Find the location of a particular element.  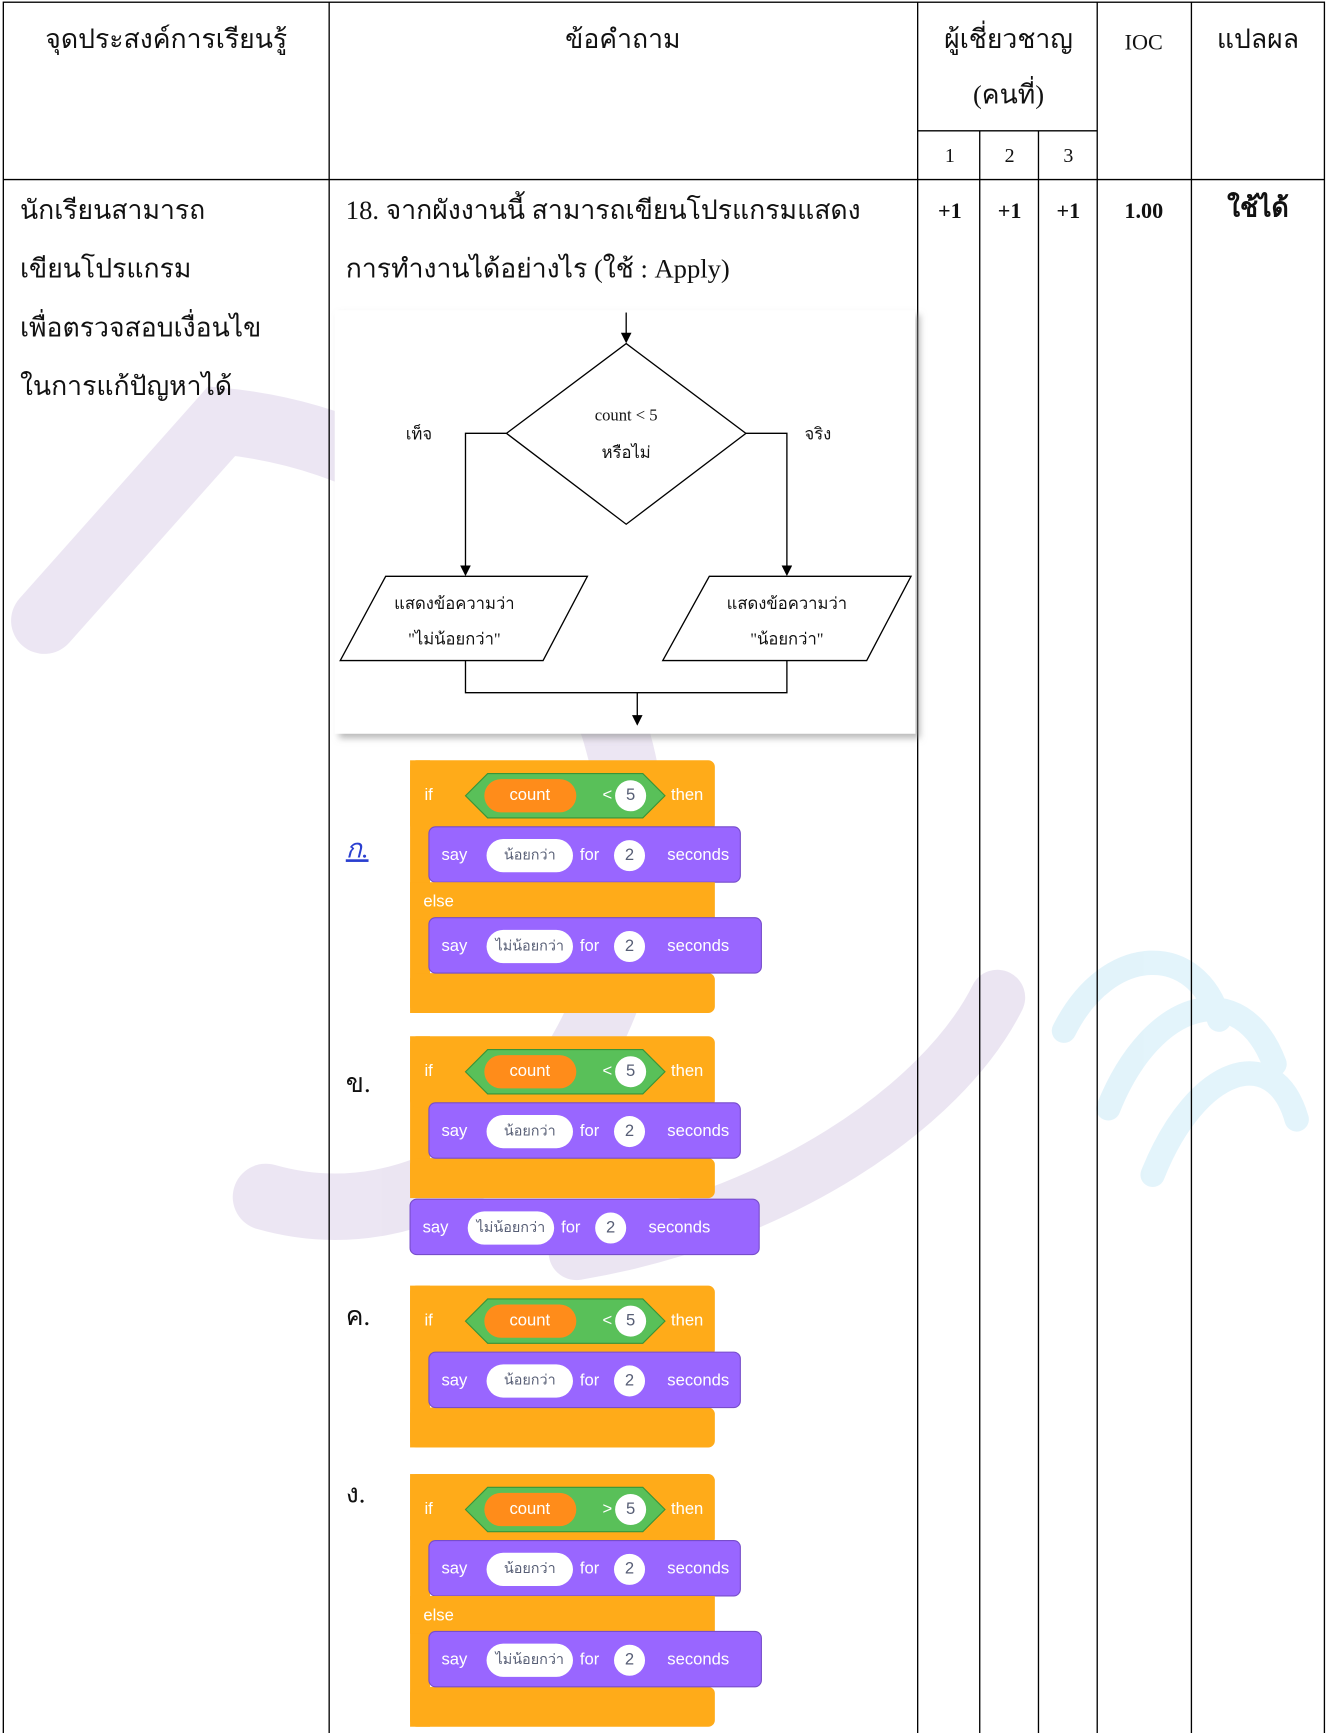

objective-line: ในการแก้ปัญหาได้ is located at coordinates (126, 385).